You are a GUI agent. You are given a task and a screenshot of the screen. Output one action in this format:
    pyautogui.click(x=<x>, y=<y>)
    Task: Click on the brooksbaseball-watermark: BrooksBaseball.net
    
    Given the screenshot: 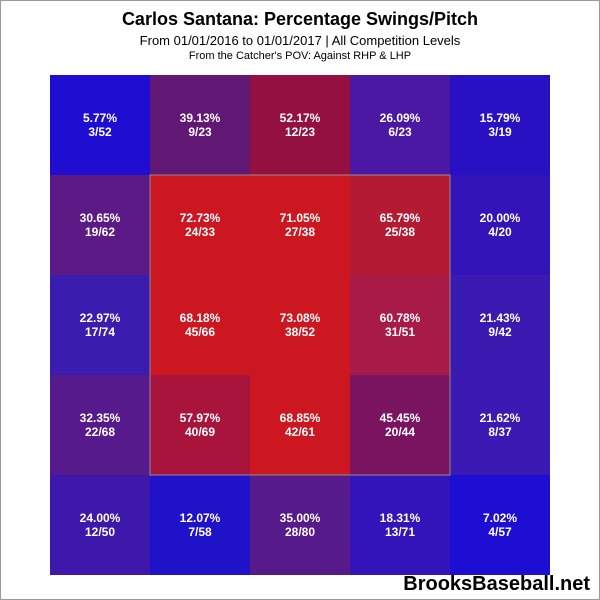 What is the action you would take?
    pyautogui.click(x=496, y=584)
    